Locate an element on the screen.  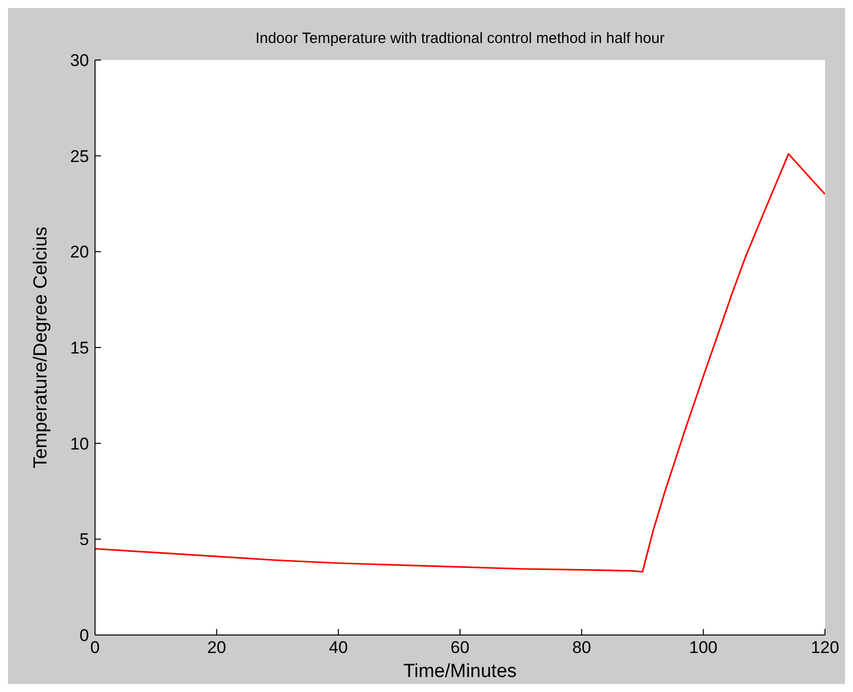
x-tick-label: 20 is located at coordinates (216, 648).